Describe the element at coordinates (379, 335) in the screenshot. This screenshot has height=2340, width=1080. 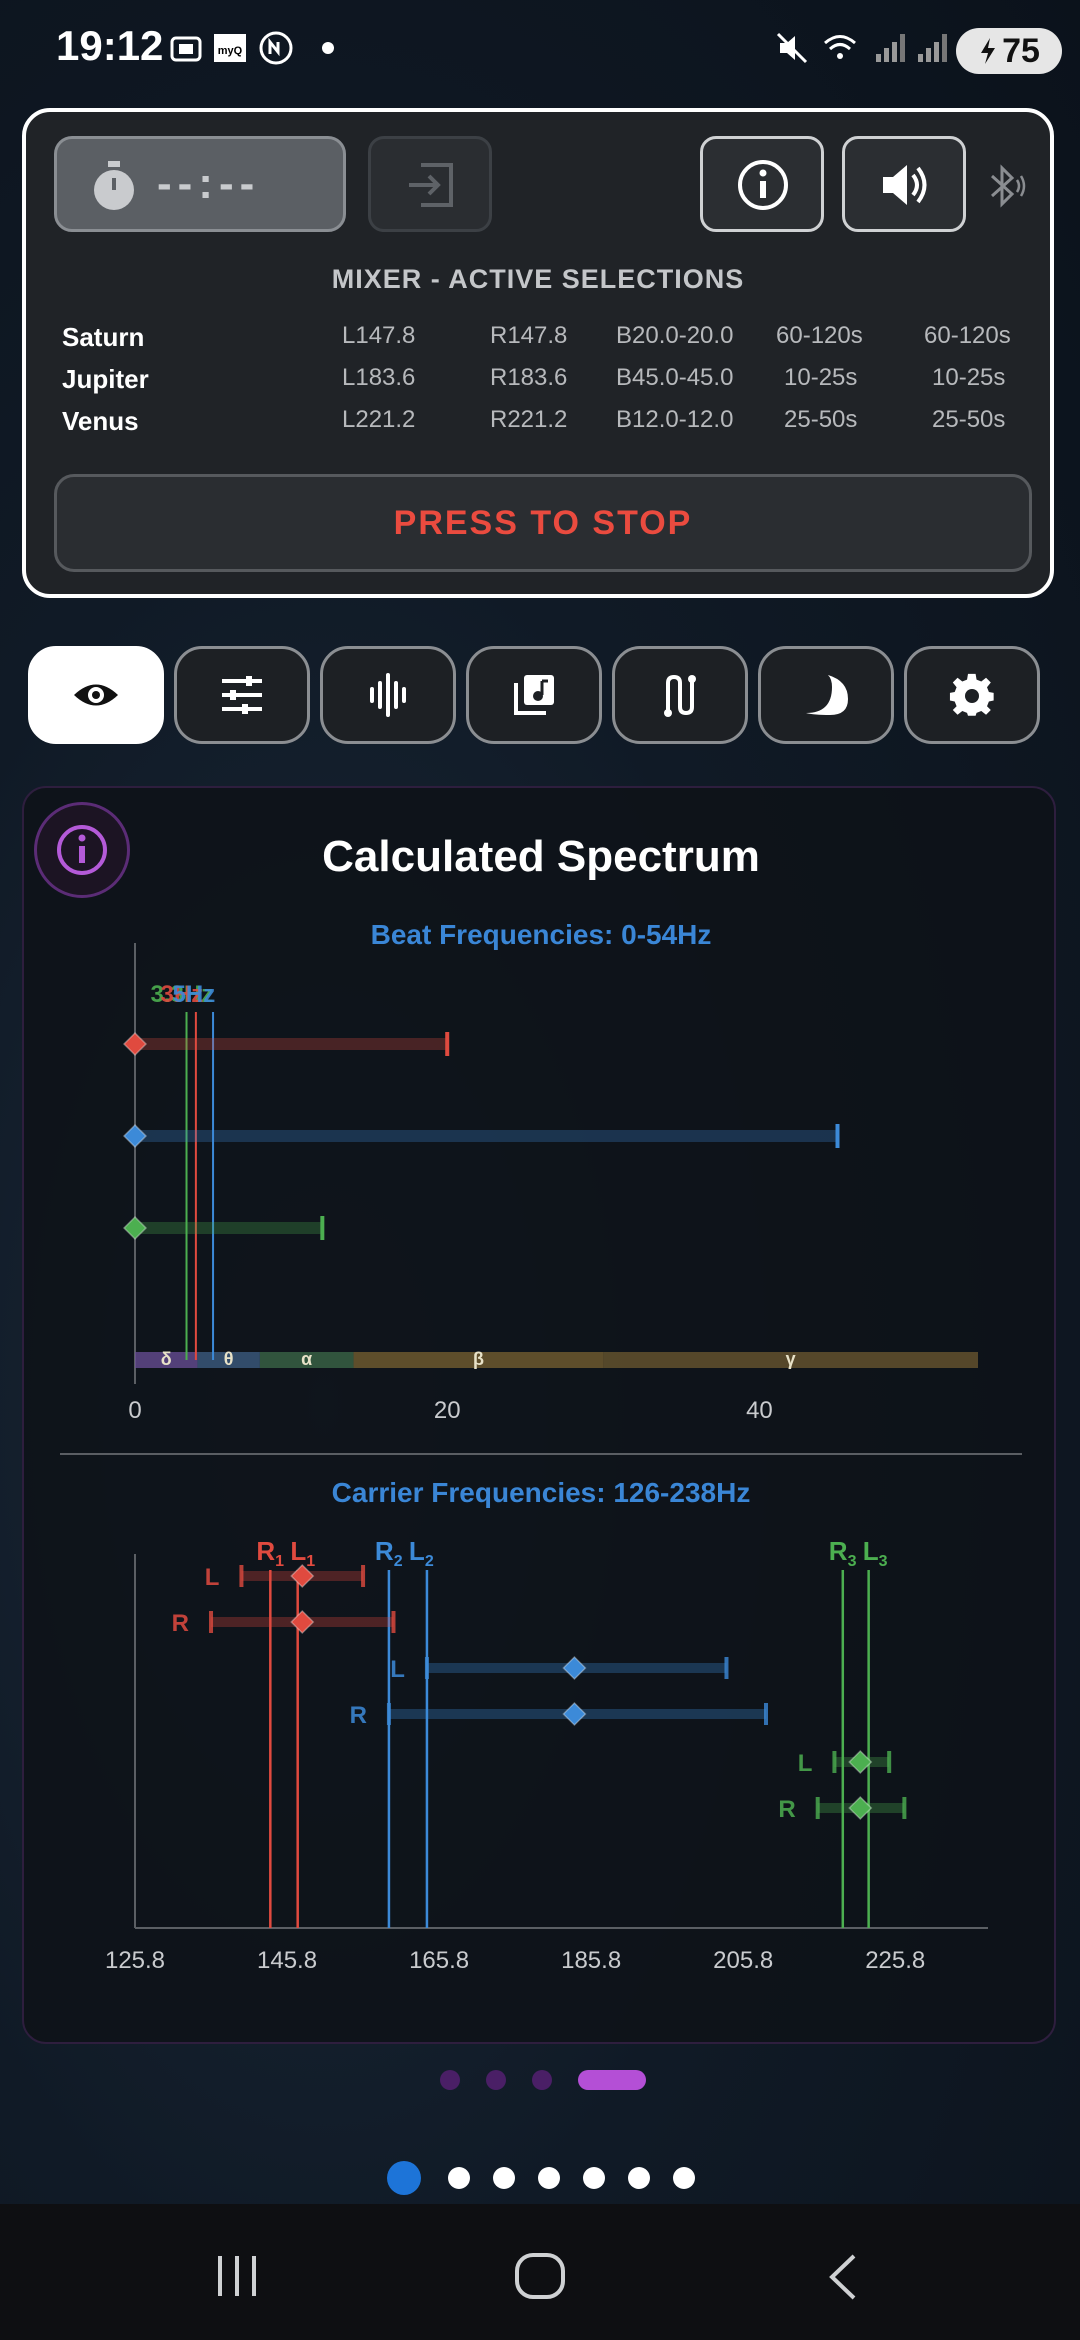
I see `left-frequency: L147.8` at that location.